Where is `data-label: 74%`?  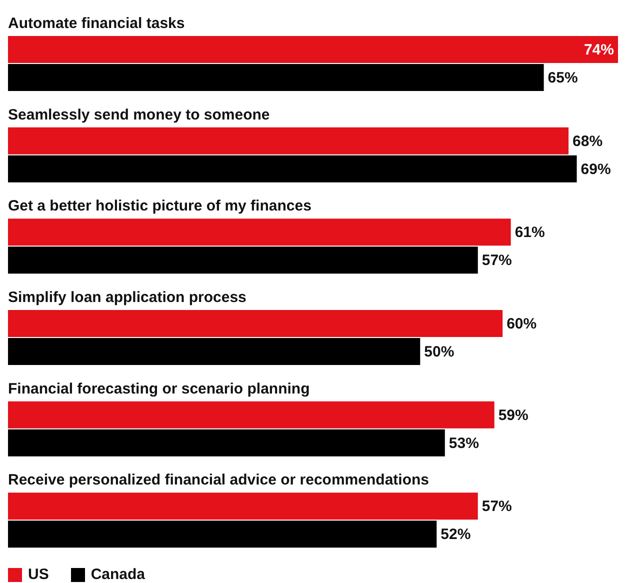
data-label: 74% is located at coordinates (599, 50).